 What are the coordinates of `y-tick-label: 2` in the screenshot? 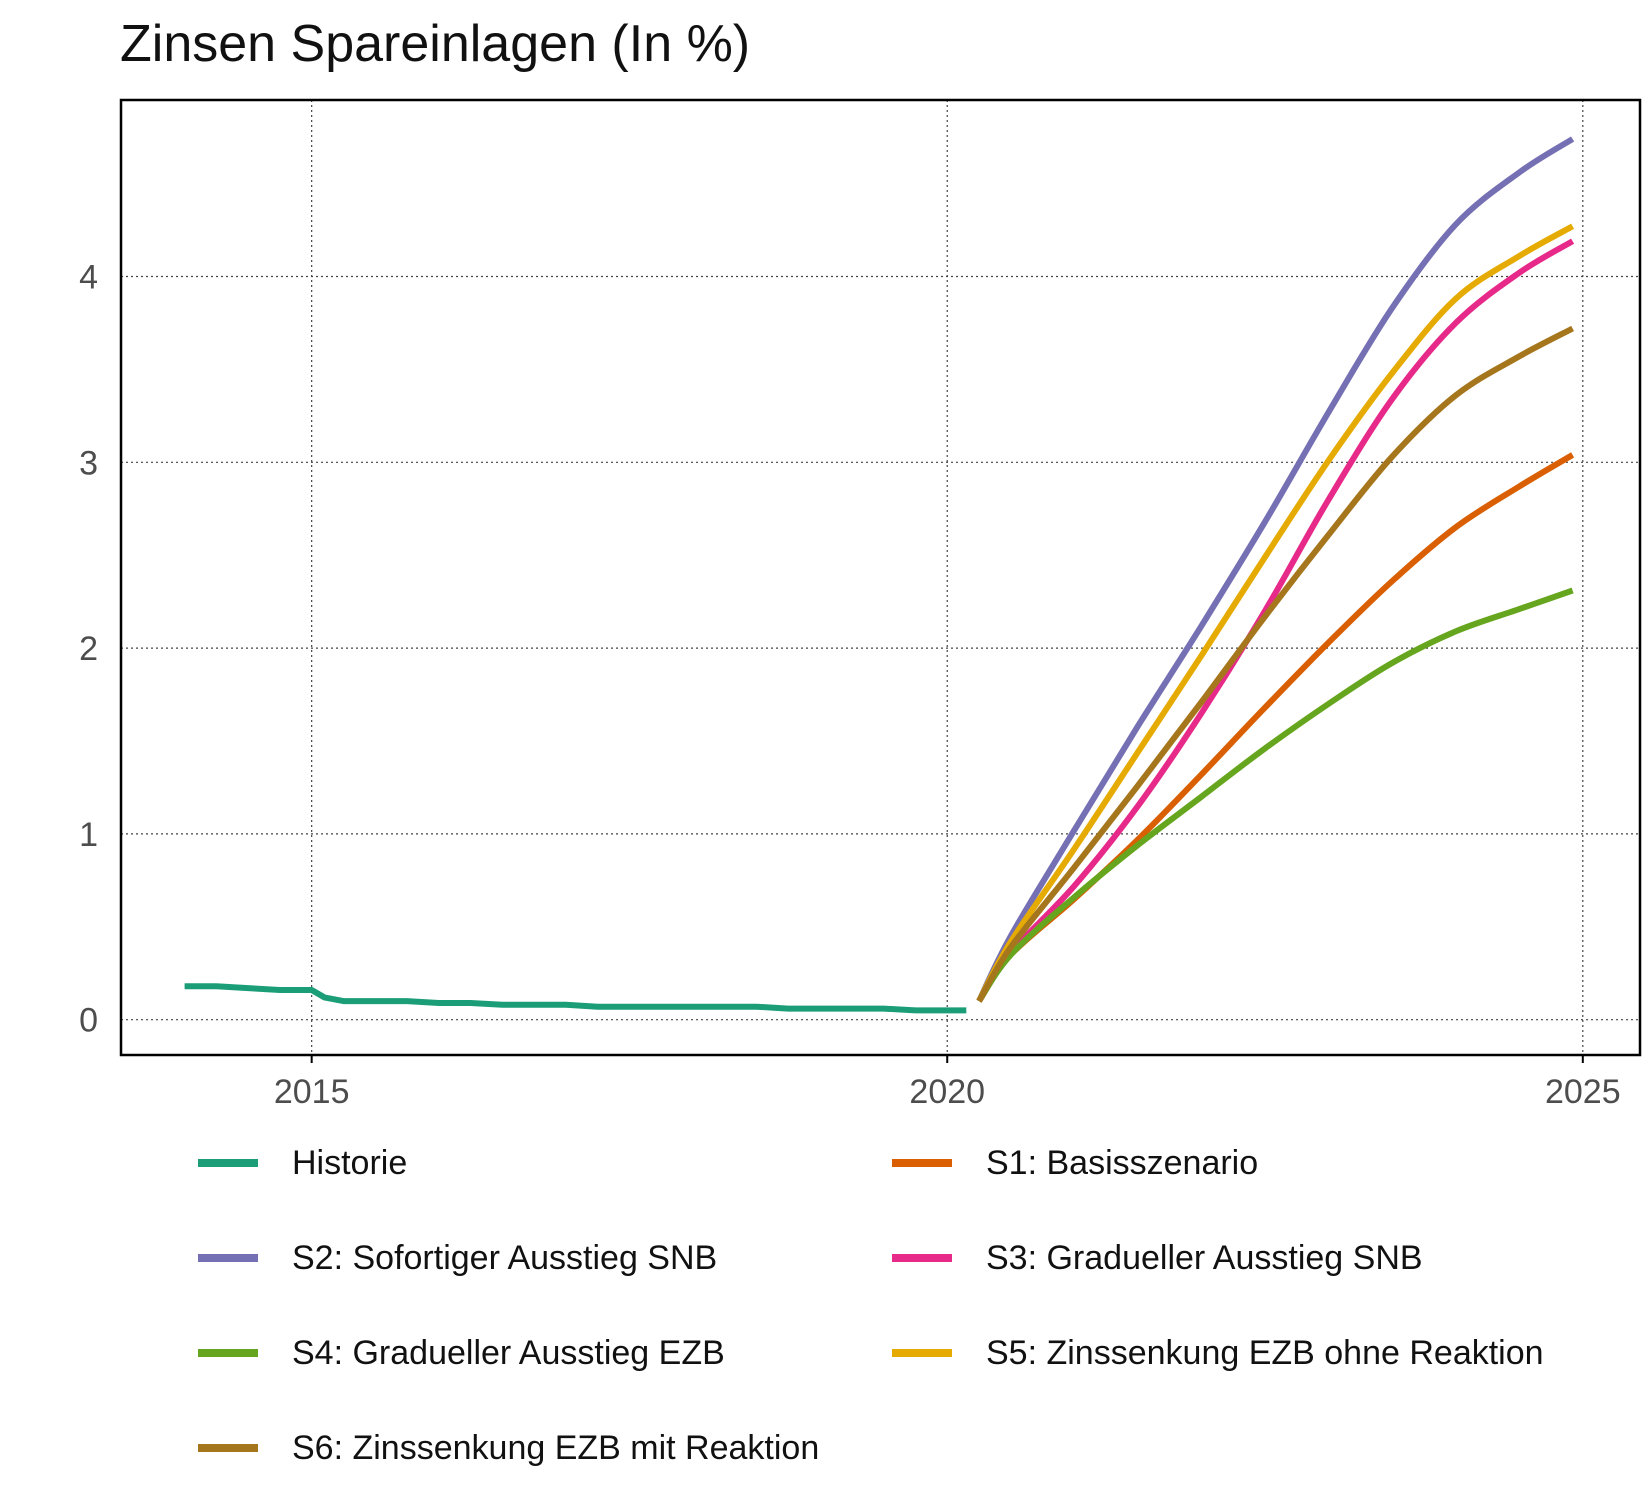 It's located at (88, 649).